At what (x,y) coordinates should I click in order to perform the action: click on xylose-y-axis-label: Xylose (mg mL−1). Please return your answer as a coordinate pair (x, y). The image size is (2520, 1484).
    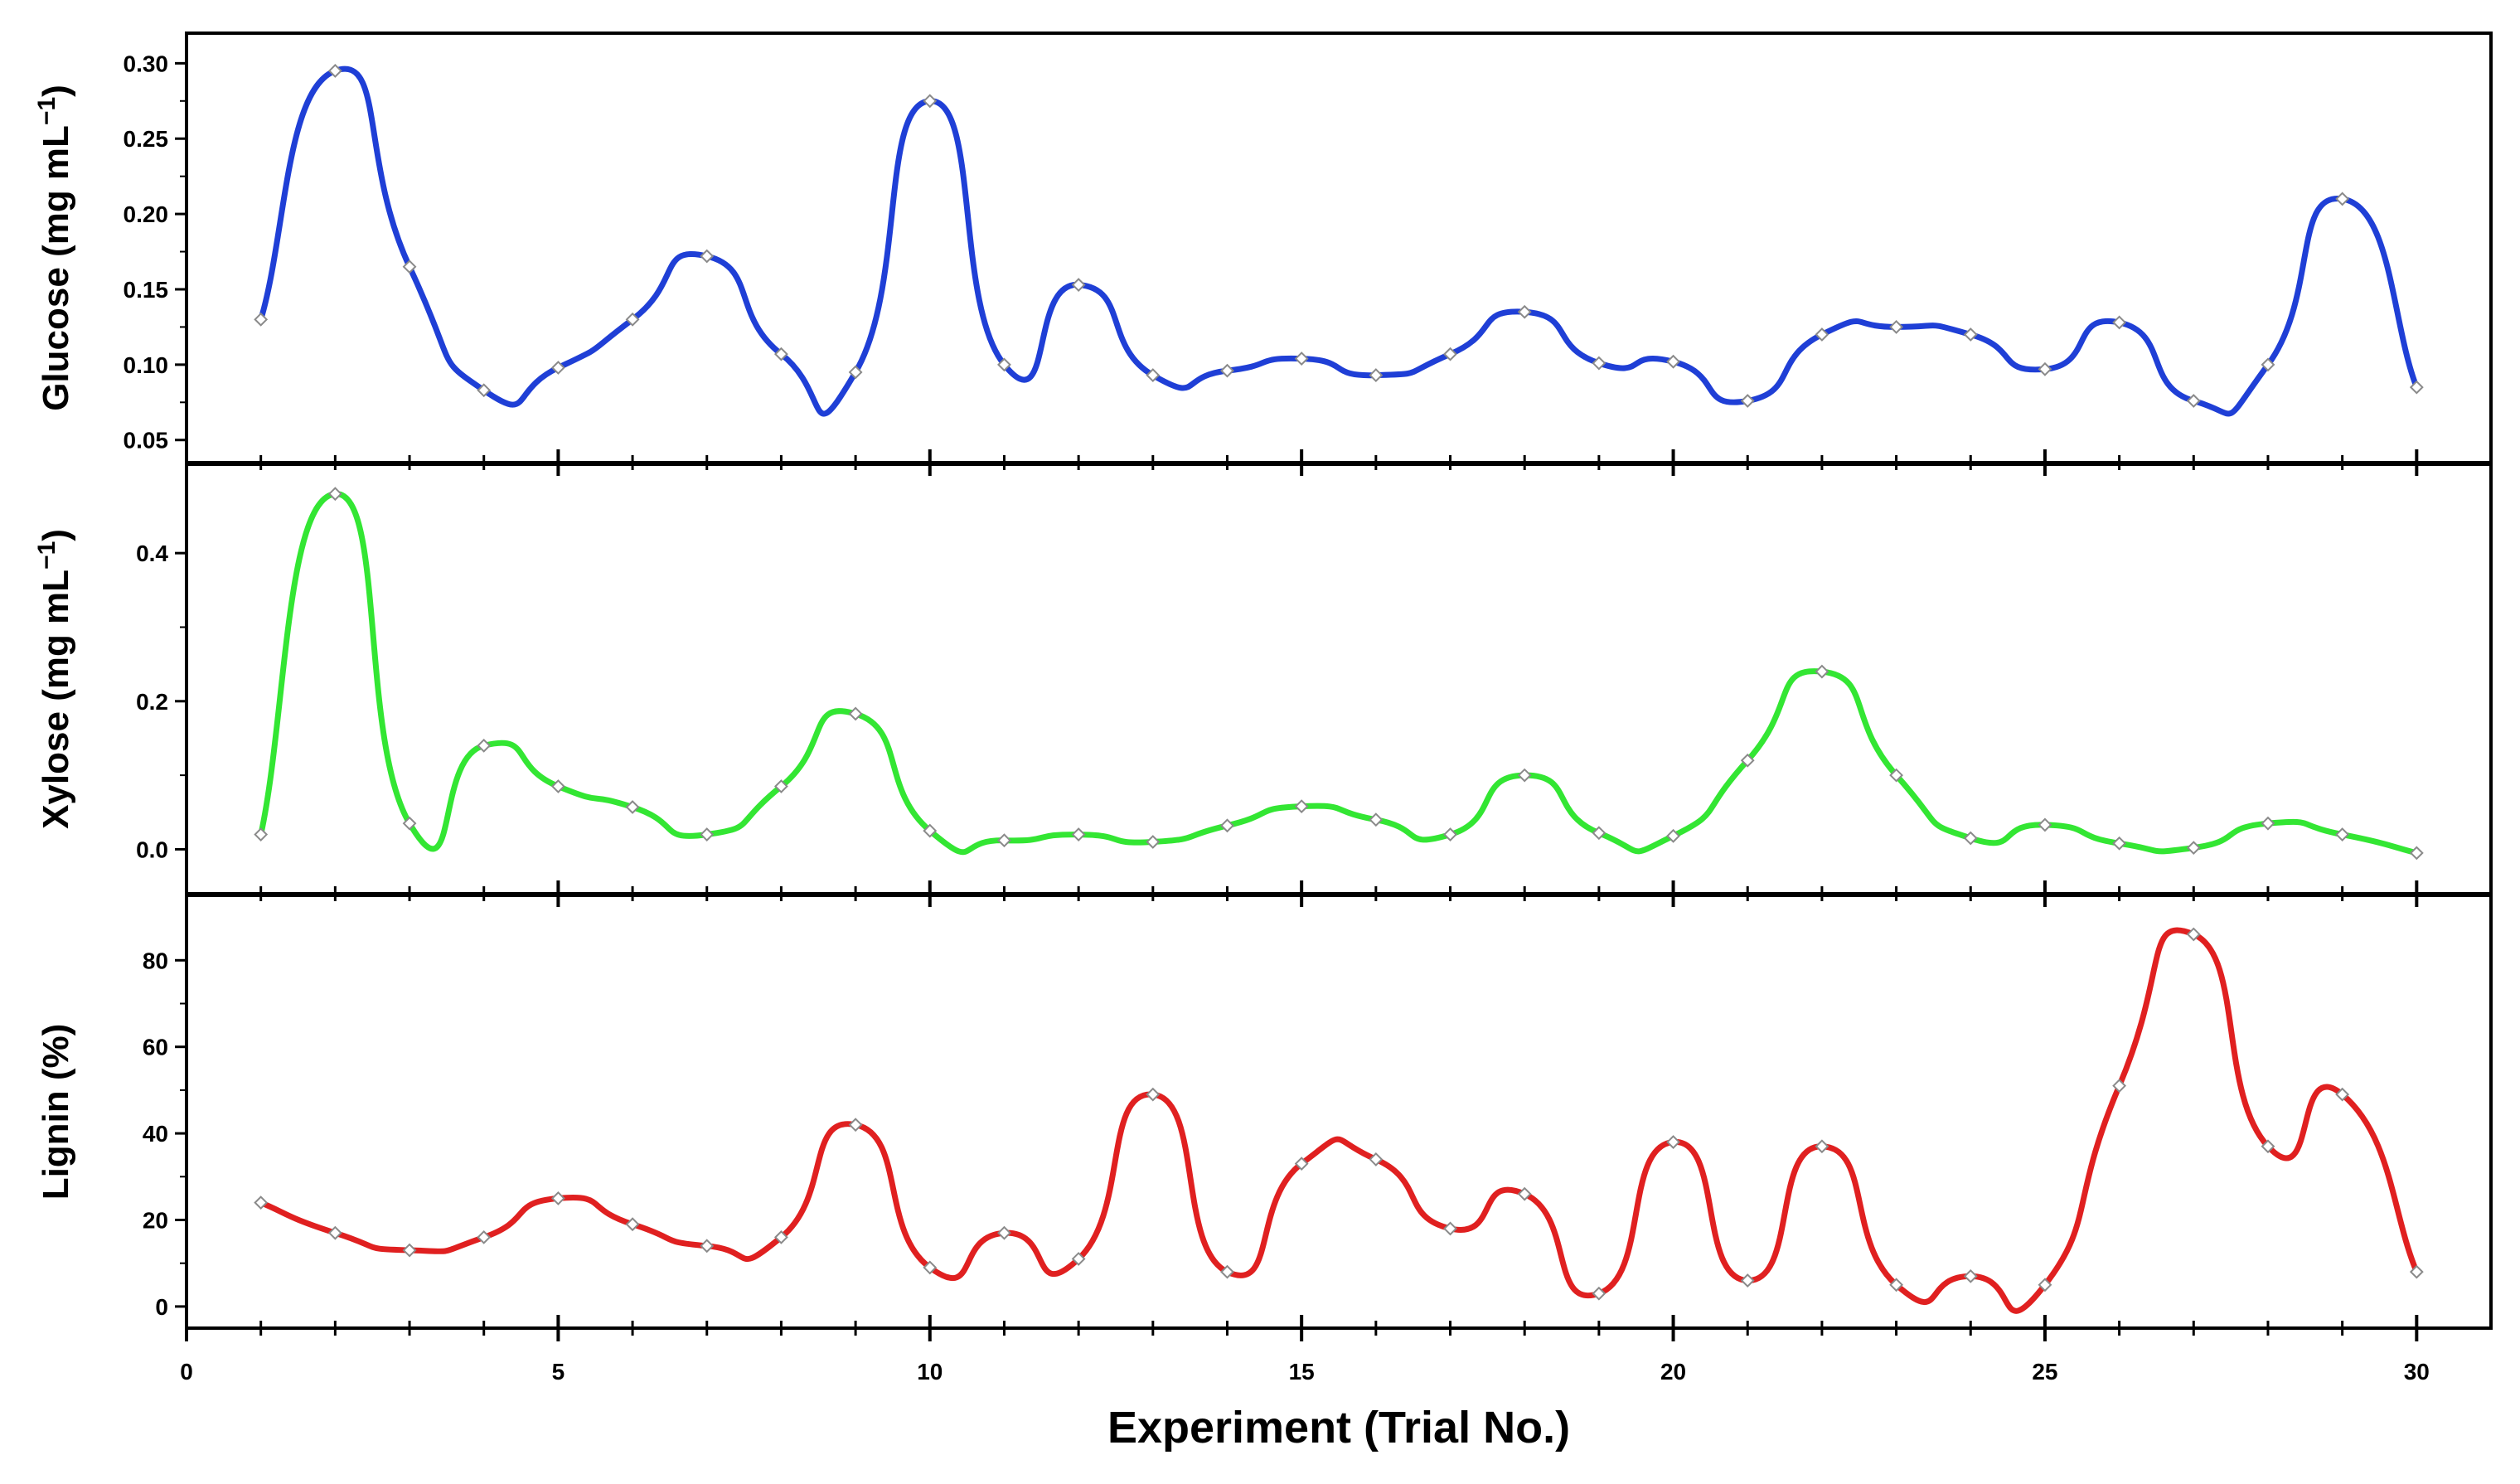
    Looking at the image, I should click on (54, 679).